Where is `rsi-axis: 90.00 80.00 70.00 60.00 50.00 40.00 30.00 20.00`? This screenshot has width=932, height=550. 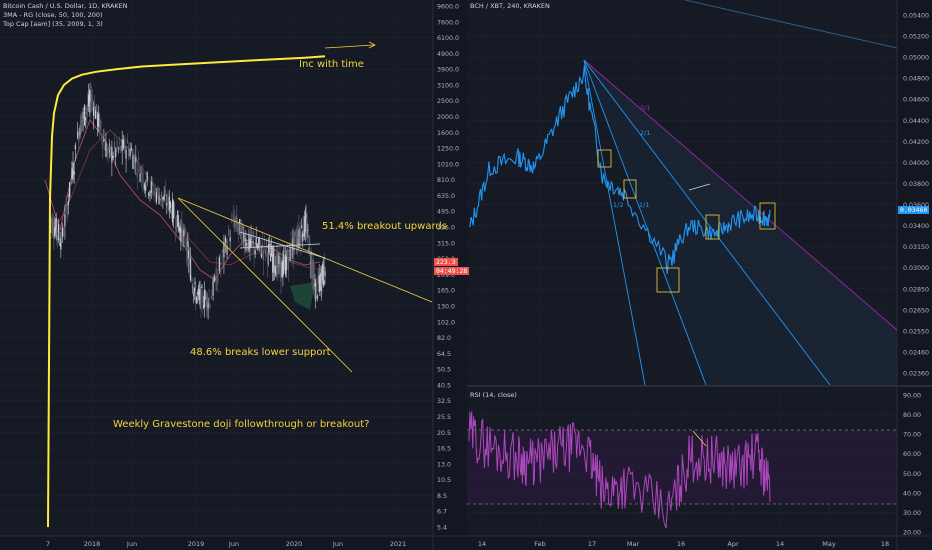 rsi-axis: 90.00 80.00 70.00 60.00 50.00 40.00 30.00 20.00 is located at coordinates (912, 465).